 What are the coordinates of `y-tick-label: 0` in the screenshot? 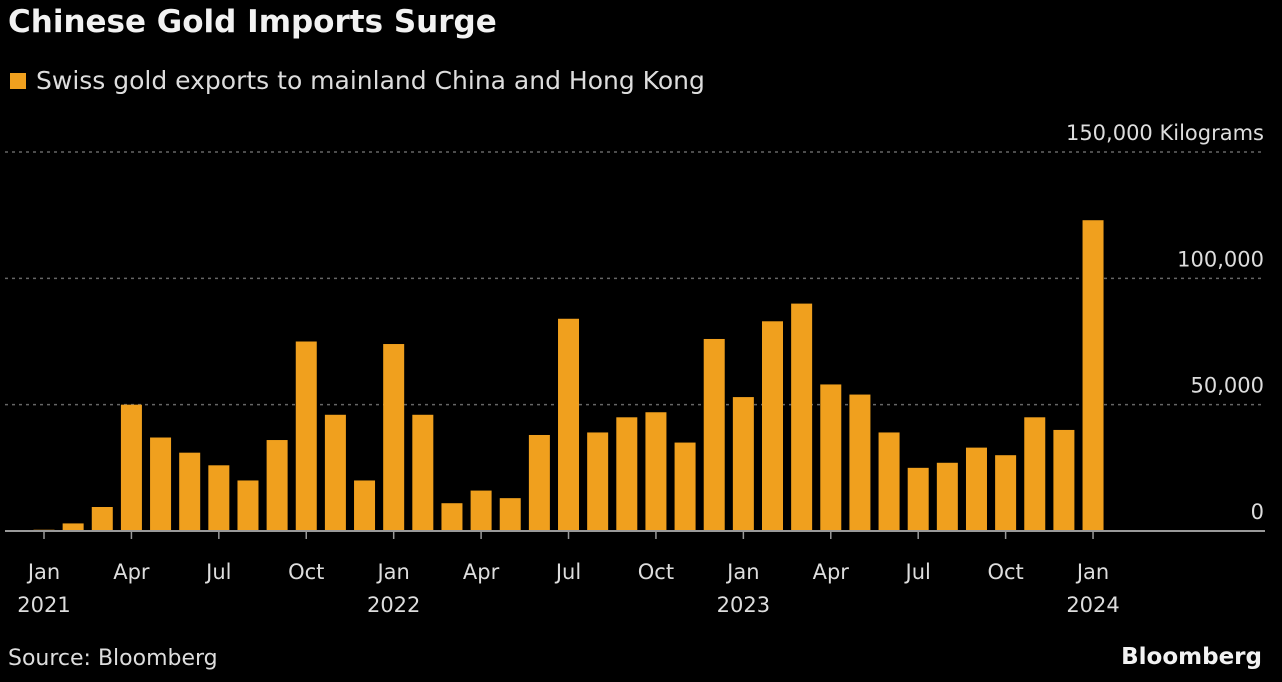 It's located at (1257, 512).